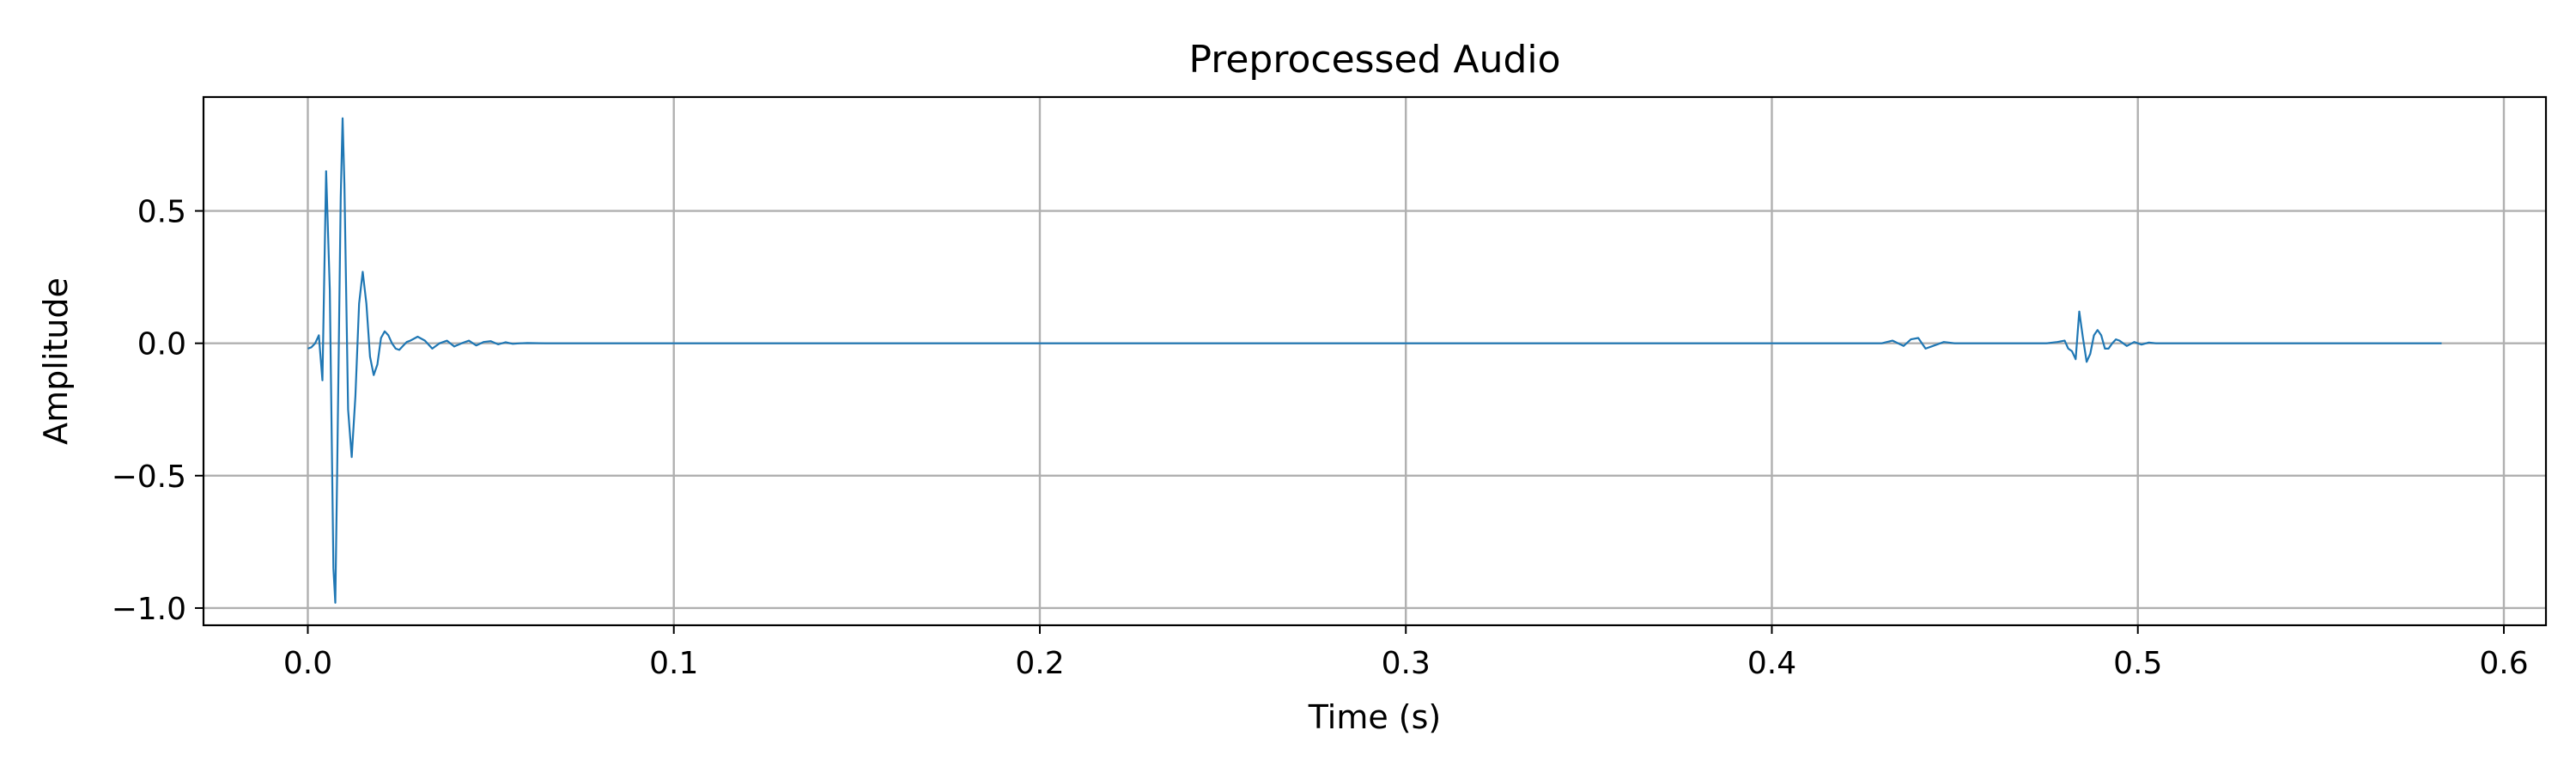  Describe the element at coordinates (161, 212) in the screenshot. I see `y-tick-label: 0.5` at that location.